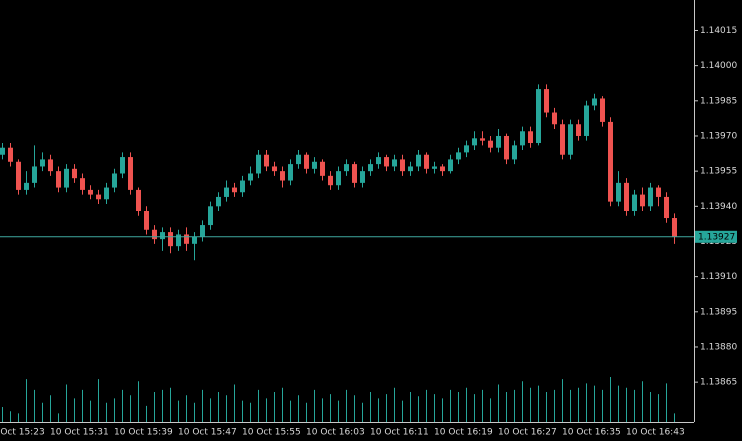  Describe the element at coordinates (718, 66) in the screenshot. I see `y-tick-label: 1.14000` at that location.